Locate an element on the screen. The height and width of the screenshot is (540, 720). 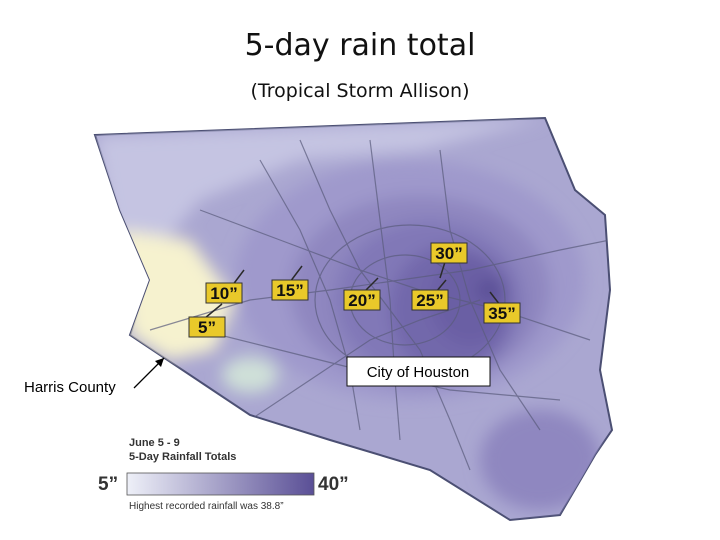
legend-min-label: 5” is located at coordinates (108, 484).